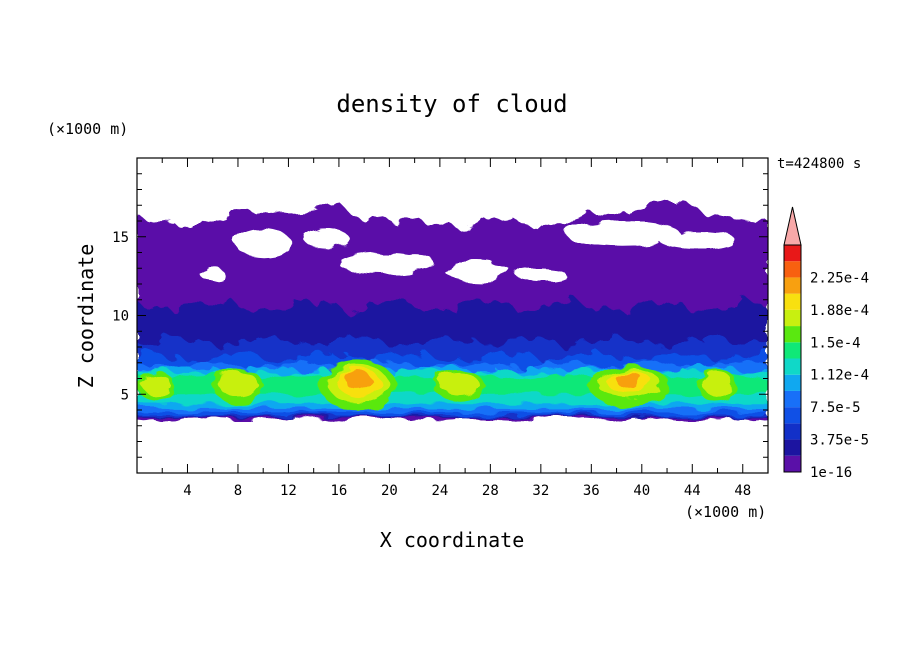  What do you see at coordinates (120, 238) in the screenshot?
I see `y-tick-label: 15` at bounding box center [120, 238].